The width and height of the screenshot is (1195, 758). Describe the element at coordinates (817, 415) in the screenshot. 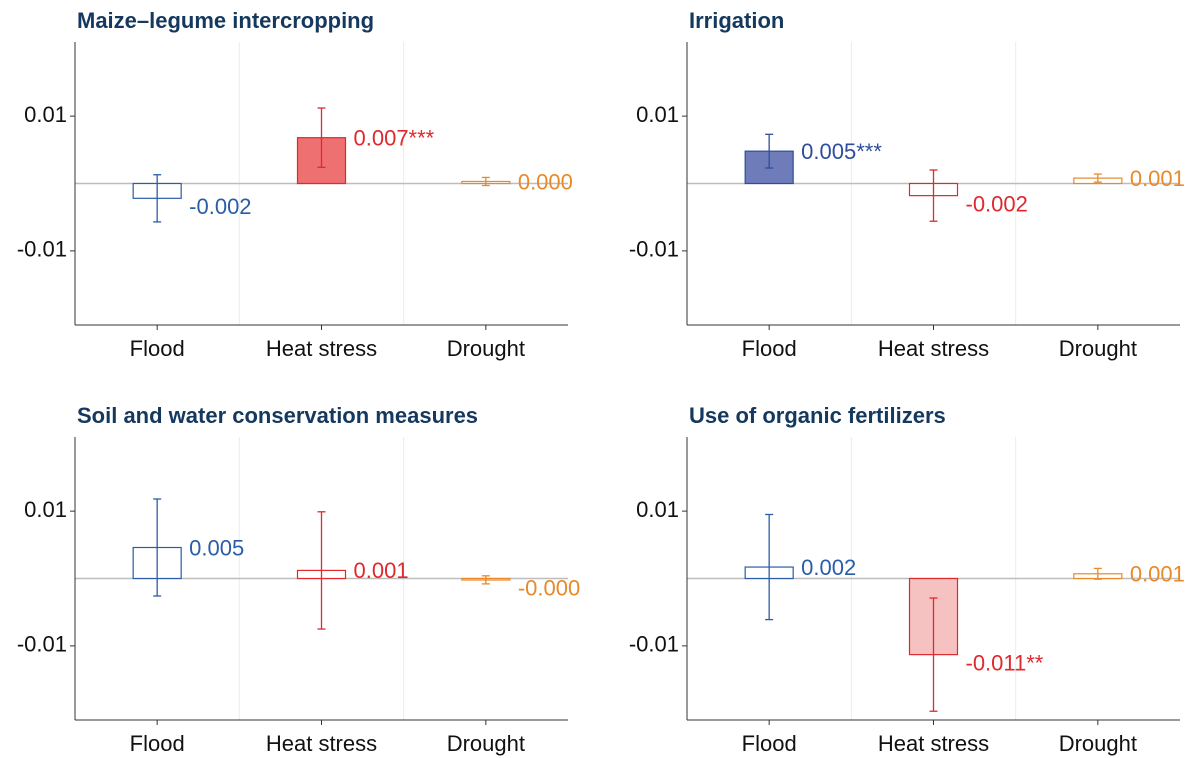

I see `panel-title: Use of organic fertilizers` at that location.